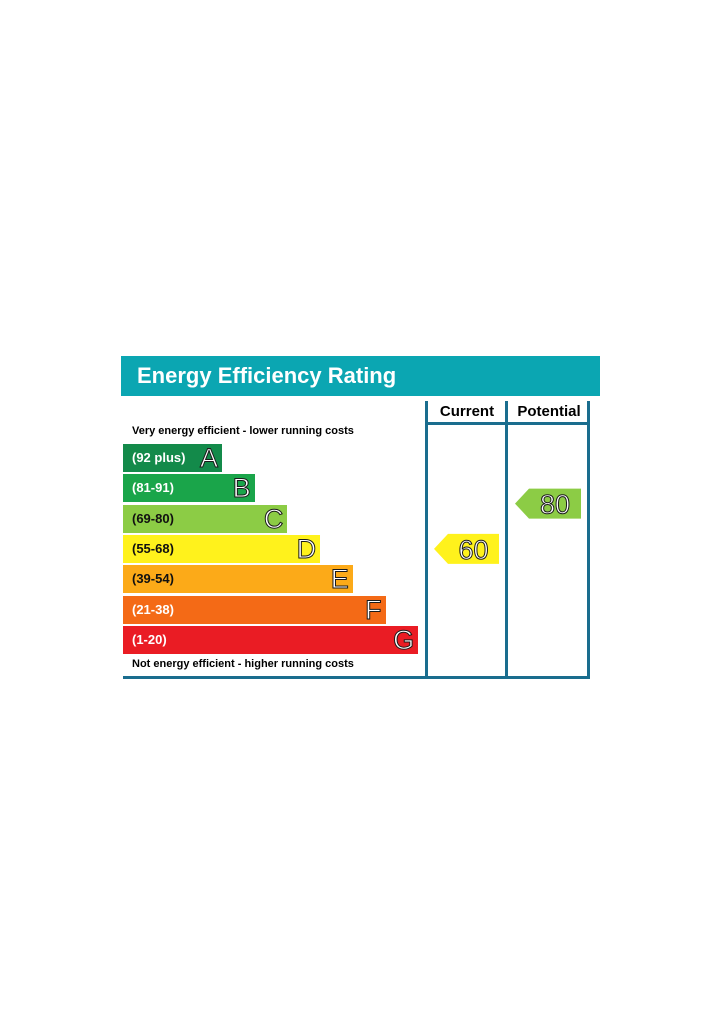  I want to click on divider-middle, so click(506, 540).